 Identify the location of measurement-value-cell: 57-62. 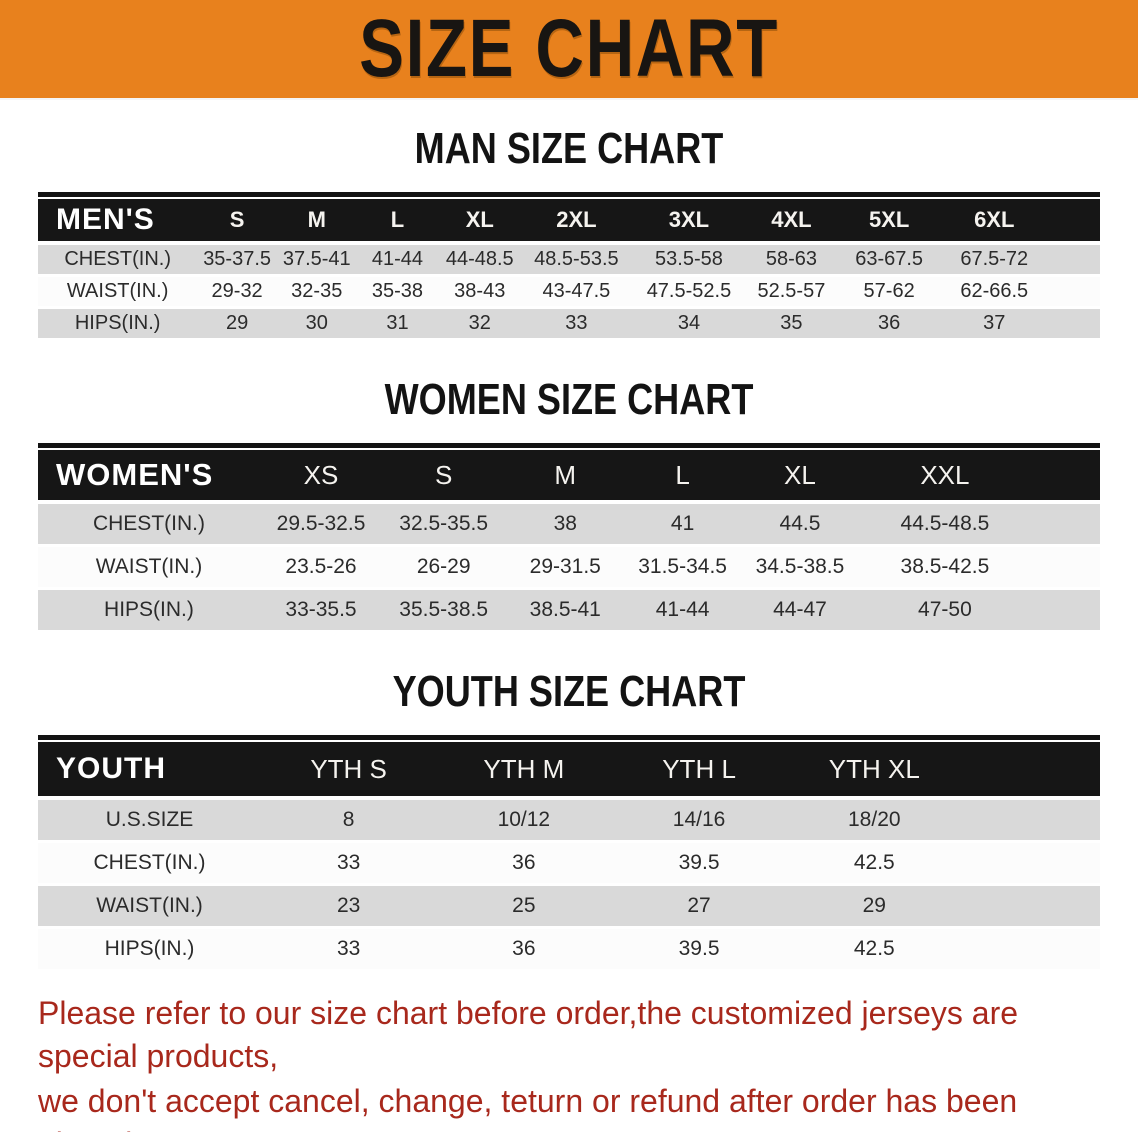
(889, 293).